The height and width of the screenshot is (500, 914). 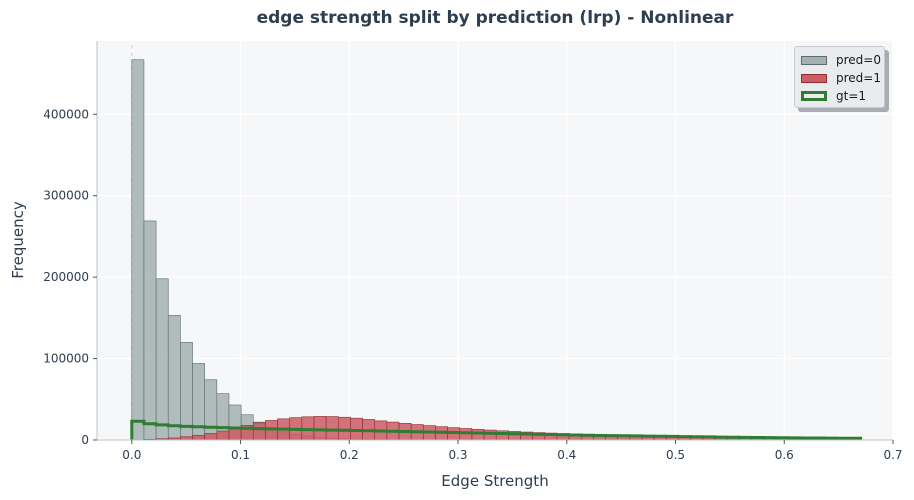 I want to click on legend-swatch-gt1, so click(x=814, y=96).